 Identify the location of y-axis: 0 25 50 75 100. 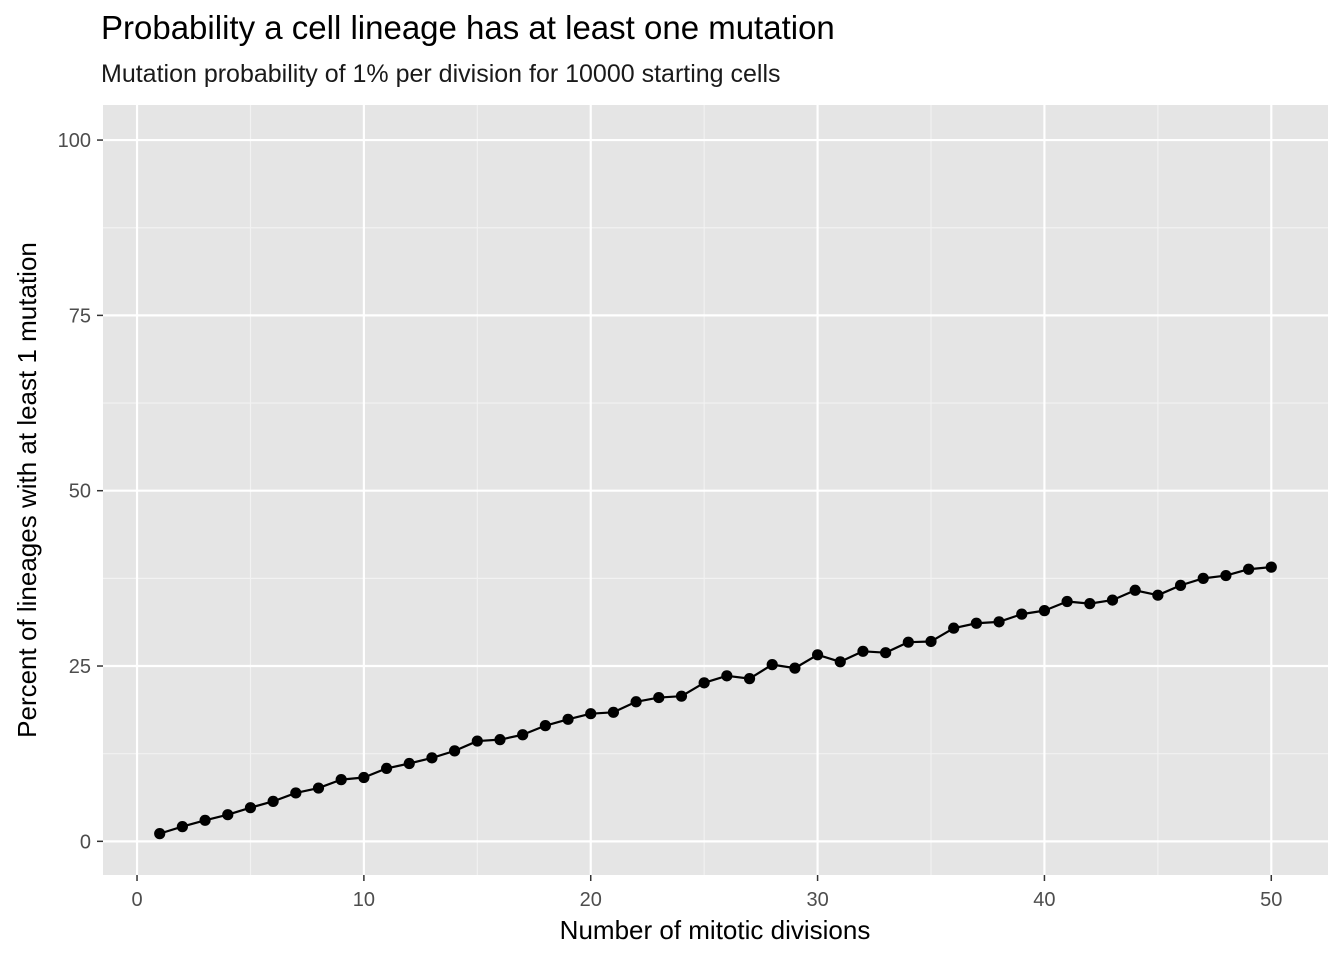
(80, 491).